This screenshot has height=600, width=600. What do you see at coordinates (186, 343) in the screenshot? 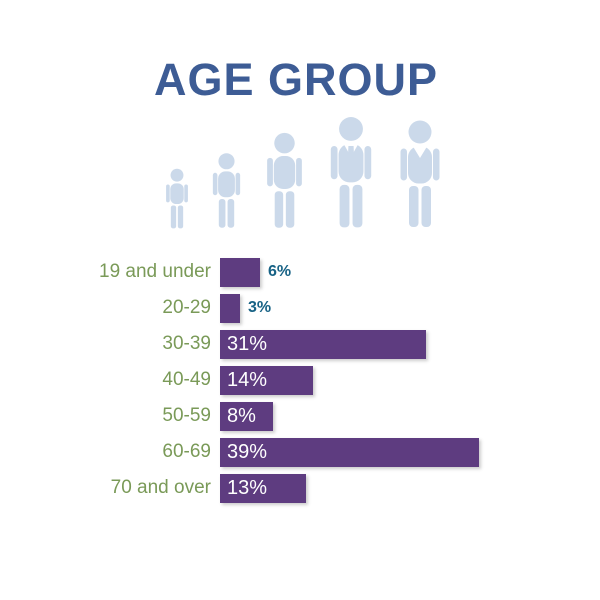
I see `category-label: 30-39` at bounding box center [186, 343].